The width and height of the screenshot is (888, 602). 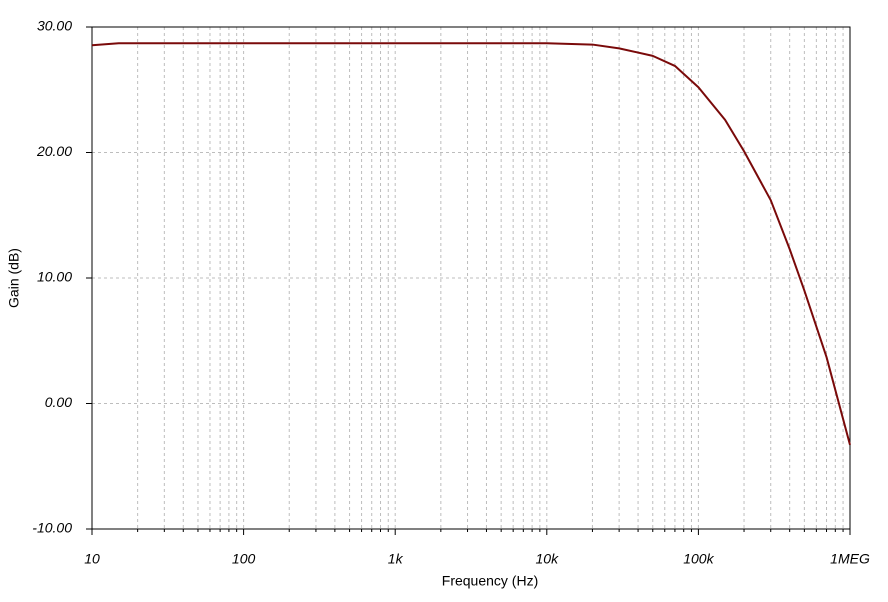 I want to click on x-tick-label: 100, so click(x=244, y=559).